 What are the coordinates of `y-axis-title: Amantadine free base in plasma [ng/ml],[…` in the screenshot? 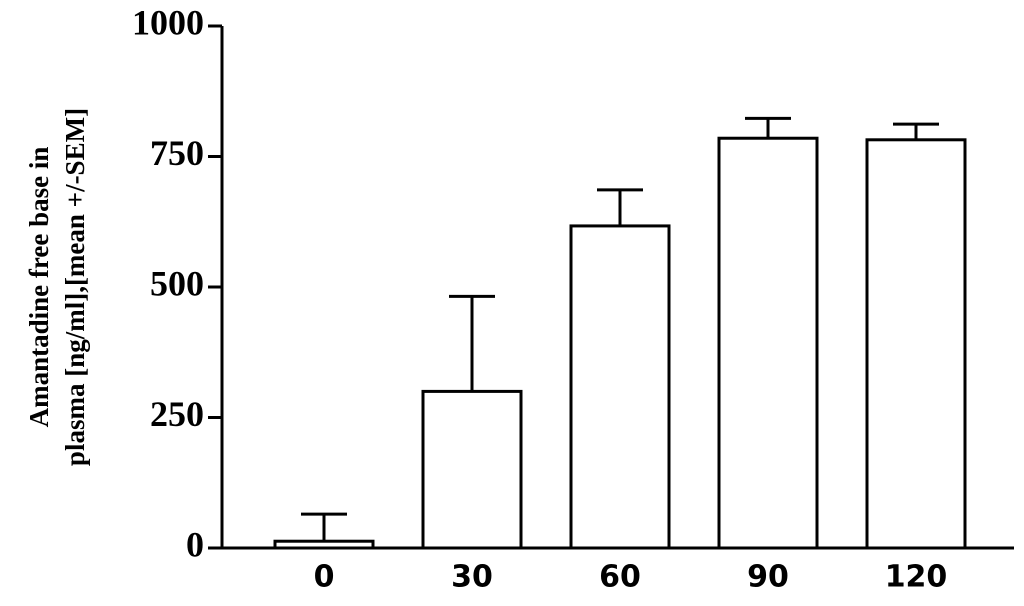 It's located at (57, 287).